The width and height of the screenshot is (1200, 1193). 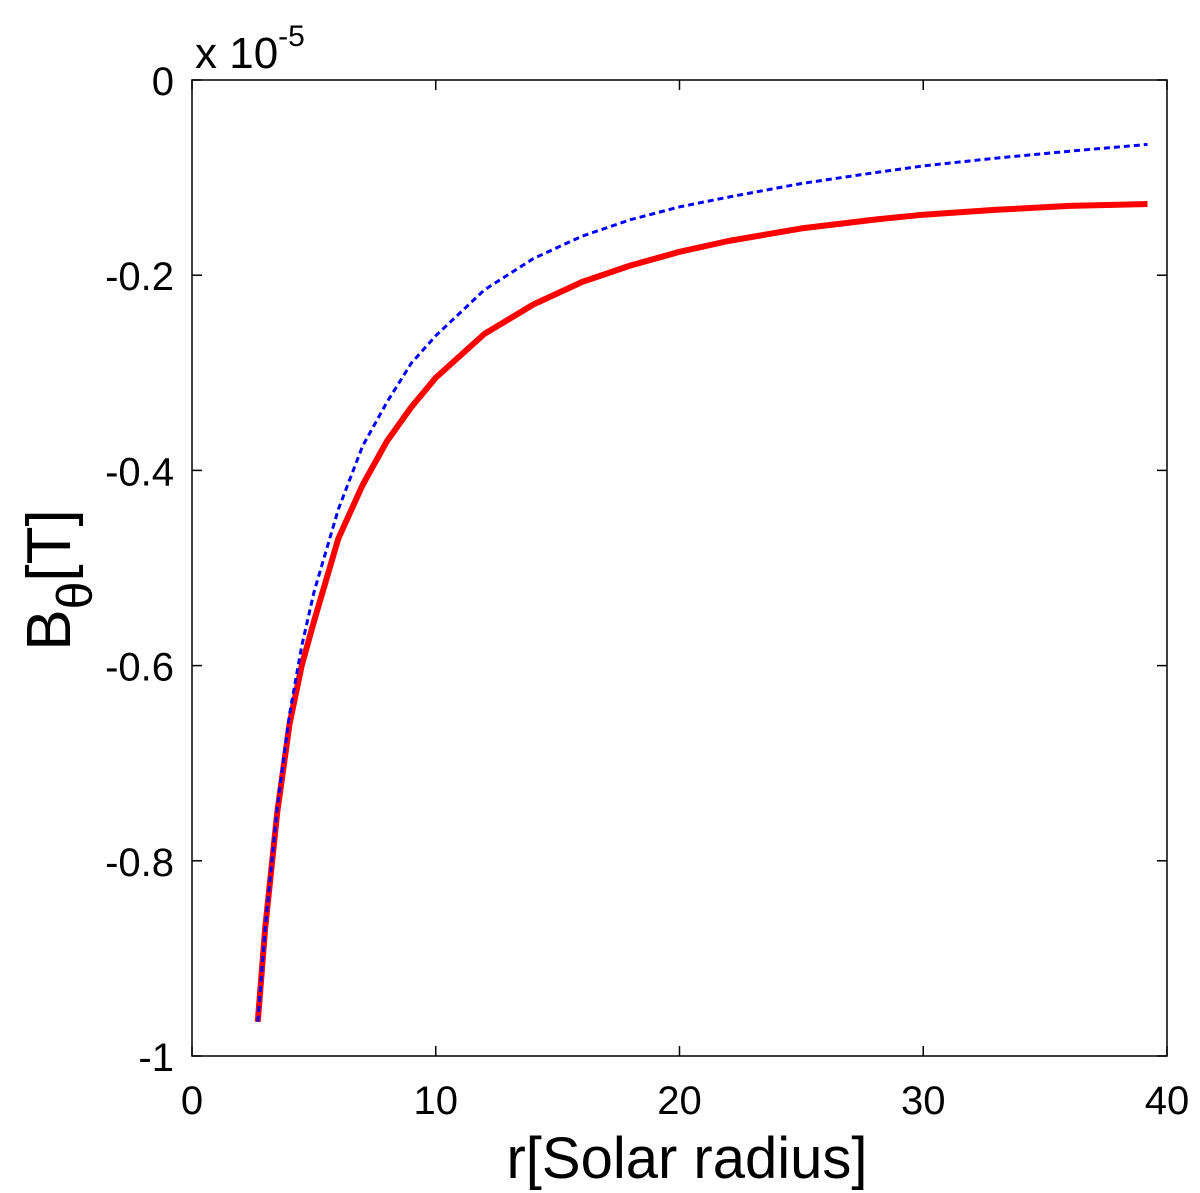 What do you see at coordinates (75, 596) in the screenshot?
I see `y-axis-title-subscript: θ` at bounding box center [75, 596].